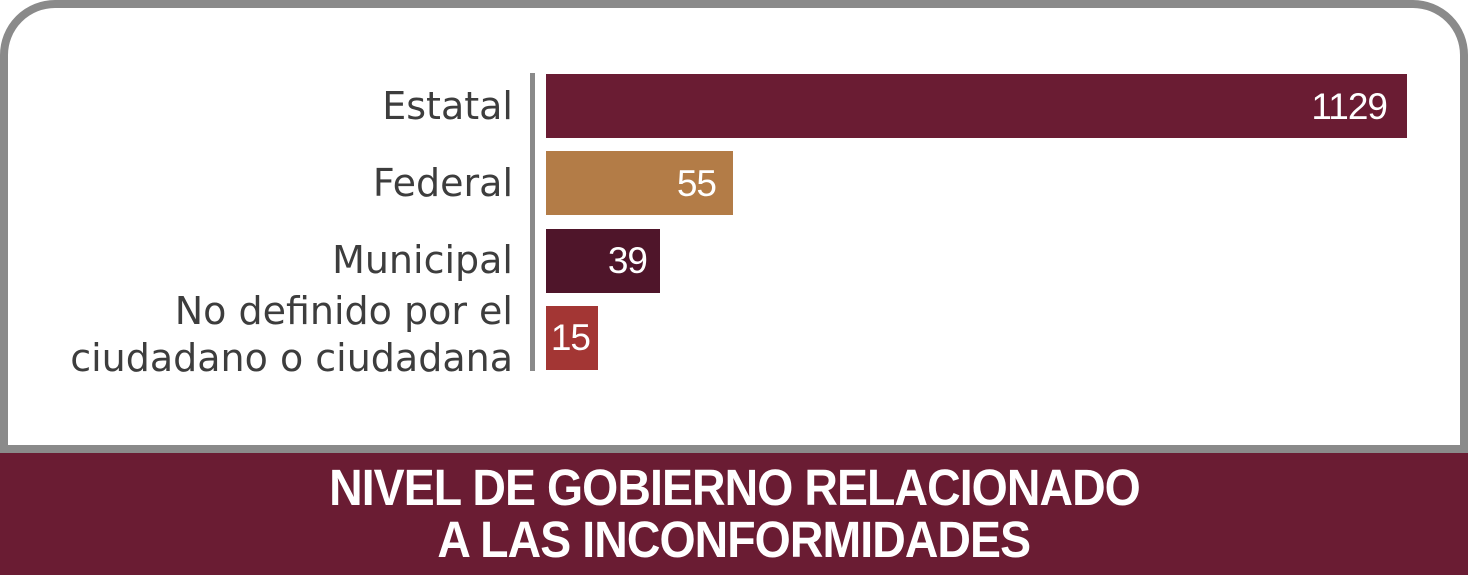  What do you see at coordinates (734, 539) in the screenshot?
I see `chart-title-line-2: A LAS INCONFORMIDADES` at bounding box center [734, 539].